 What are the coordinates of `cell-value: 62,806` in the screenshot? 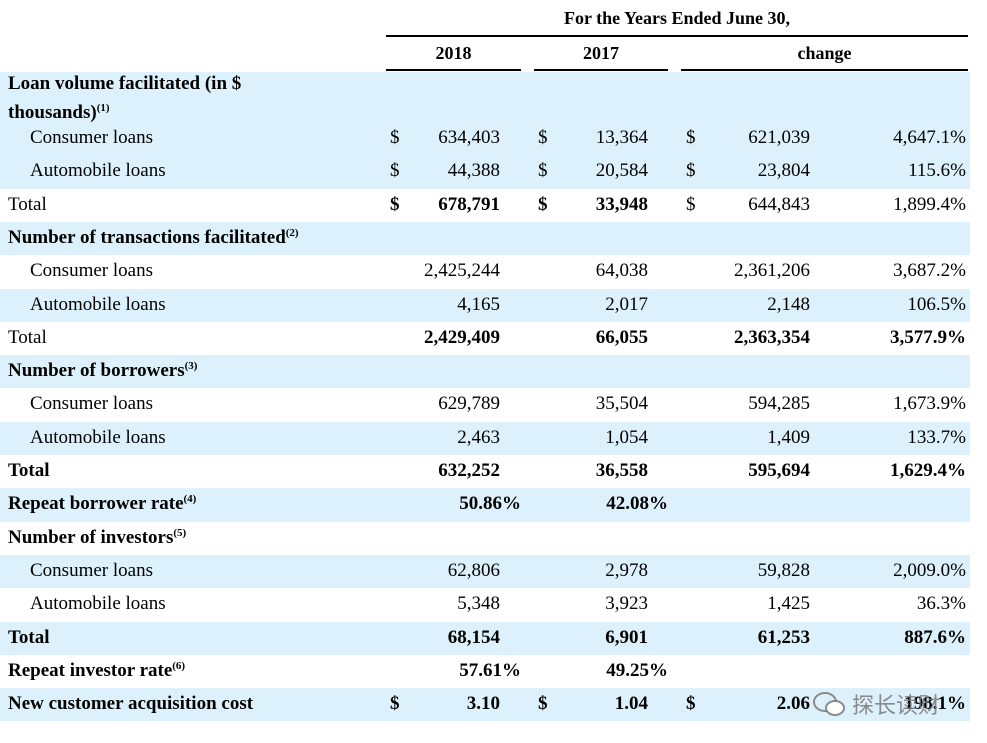 It's located at (473, 570).